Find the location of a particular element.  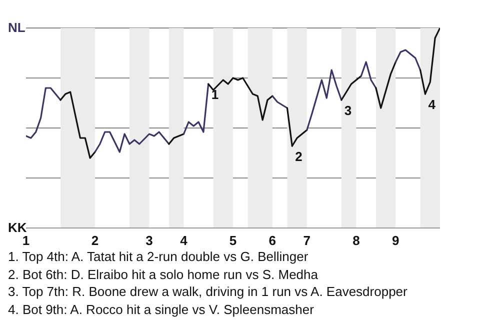

x-tick-label: 2 is located at coordinates (95, 240).